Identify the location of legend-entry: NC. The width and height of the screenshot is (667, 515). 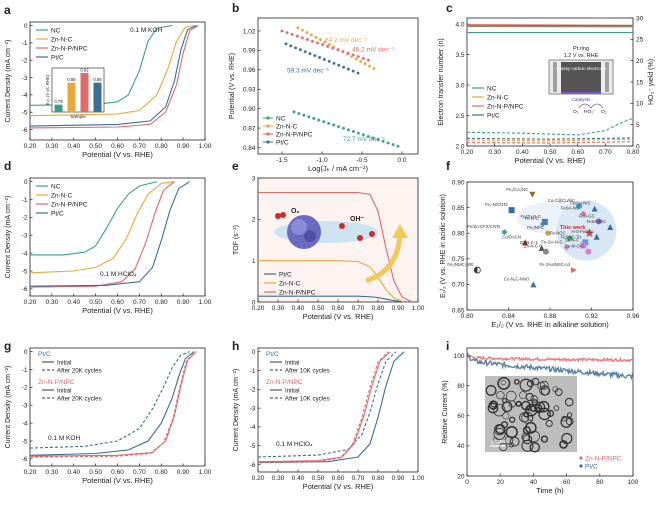
(281, 118).